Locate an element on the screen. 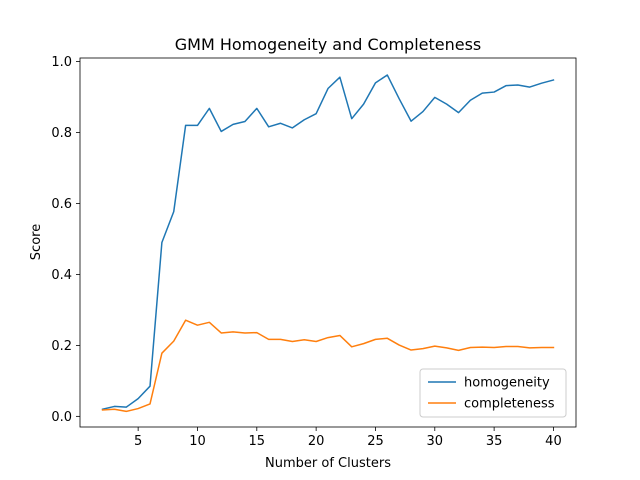 This screenshot has height=480, width=640. legend-label-homogeneity: homogeneity is located at coordinates (507, 383).